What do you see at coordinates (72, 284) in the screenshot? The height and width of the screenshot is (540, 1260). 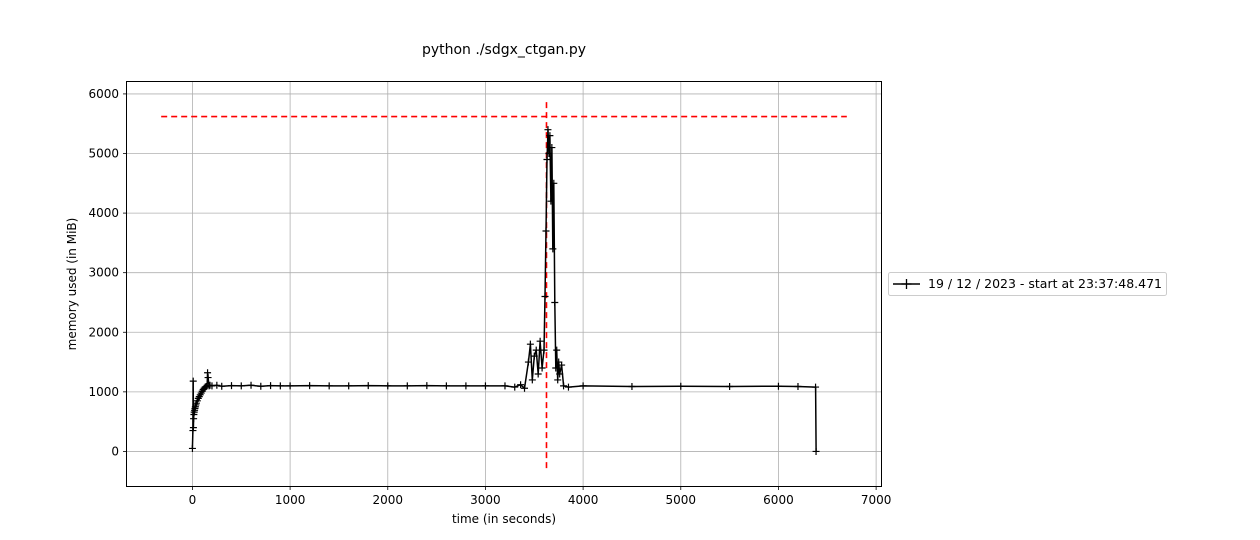 I see `y-axis-label: memory used (in MiB)` at bounding box center [72, 284].